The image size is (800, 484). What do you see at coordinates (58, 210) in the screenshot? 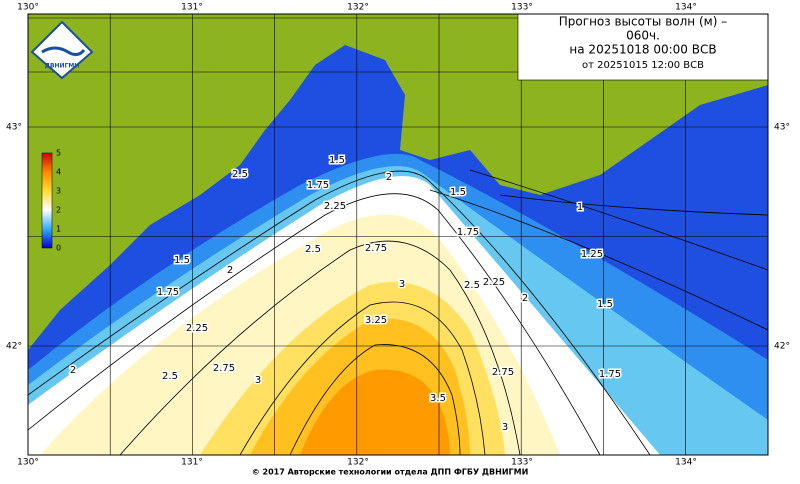
I see `colorbar-label: 2` at bounding box center [58, 210].